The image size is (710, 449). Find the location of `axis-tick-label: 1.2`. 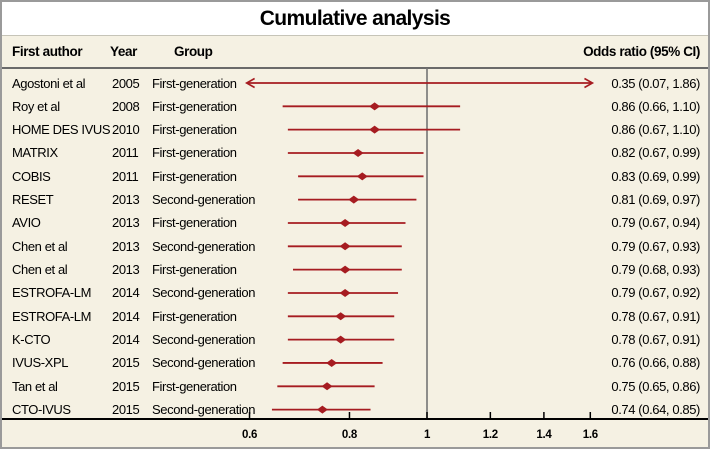

axis-tick-label: 1.2 is located at coordinates (490, 435).